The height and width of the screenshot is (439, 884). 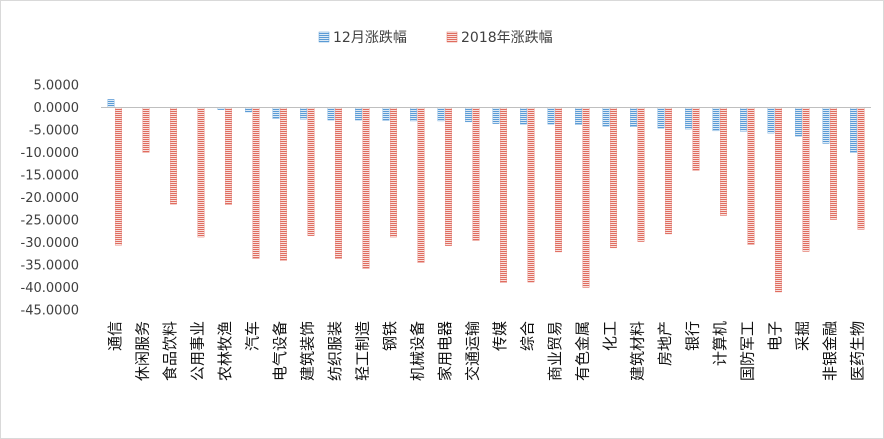 What do you see at coordinates (197, 351) in the screenshot?
I see `x-tick-label: 公用事业` at bounding box center [197, 351].